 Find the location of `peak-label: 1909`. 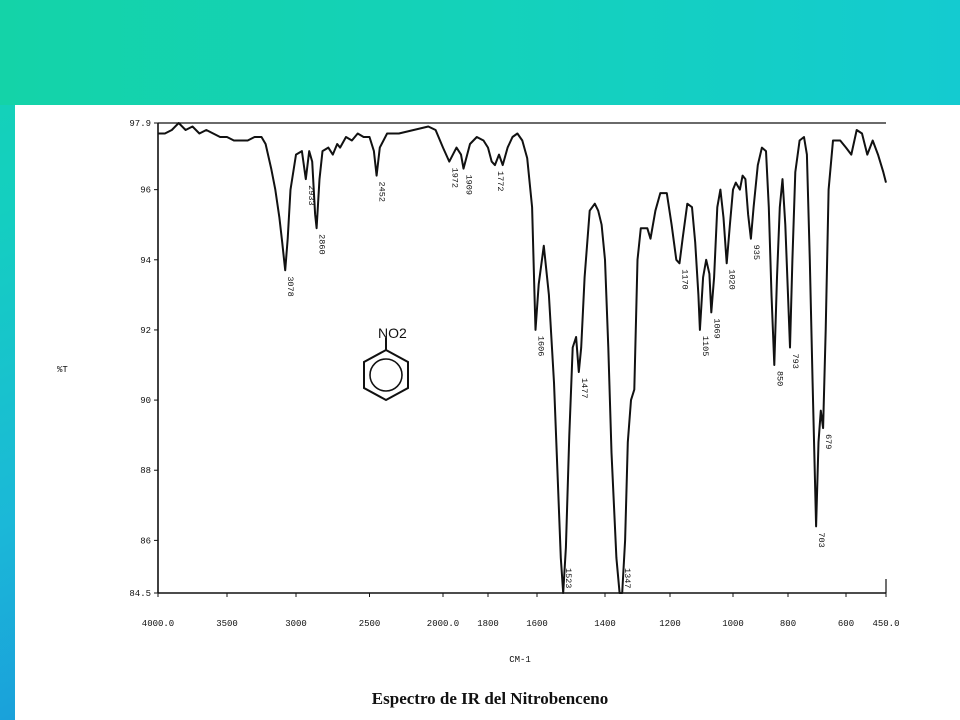

peak-label: 1909 is located at coordinates (469, 185).